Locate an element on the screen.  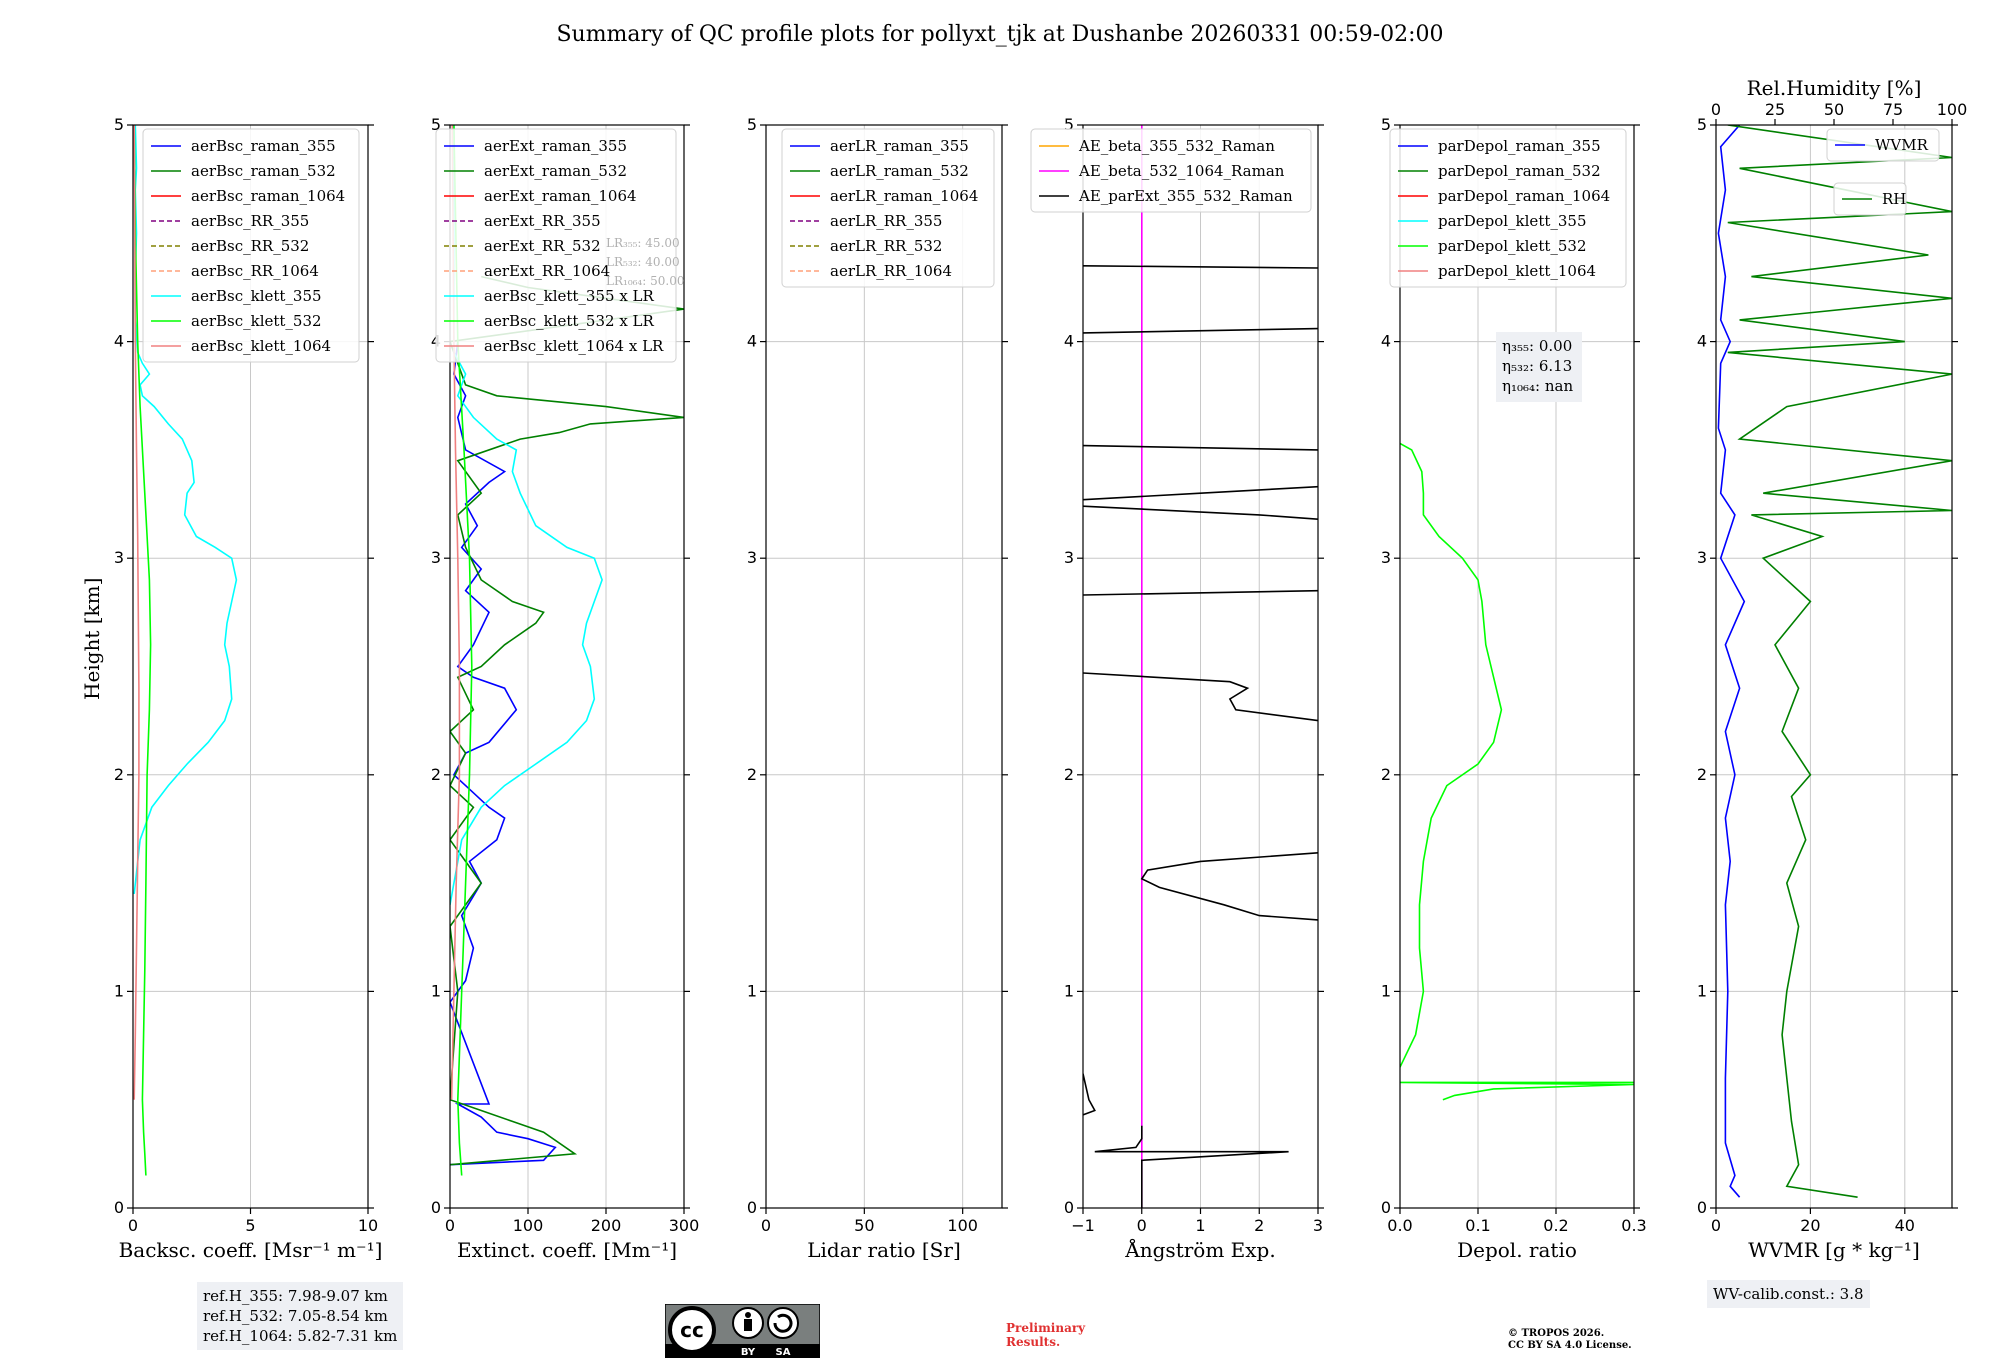
legend-entry: aerBsc_RR_1064 is located at coordinates (255, 271).